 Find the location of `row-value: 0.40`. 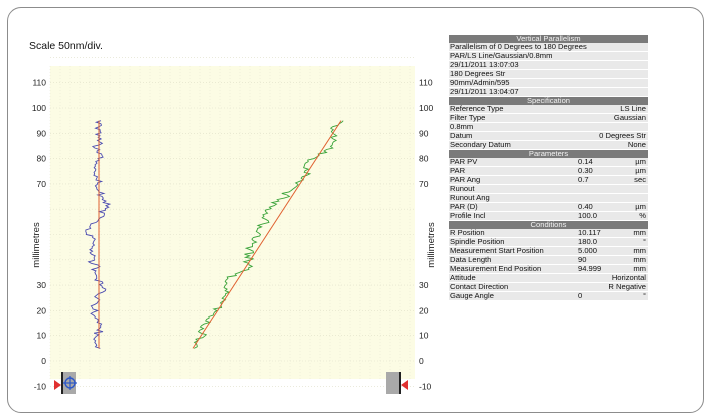

row-value: 0.40 is located at coordinates (585, 207).